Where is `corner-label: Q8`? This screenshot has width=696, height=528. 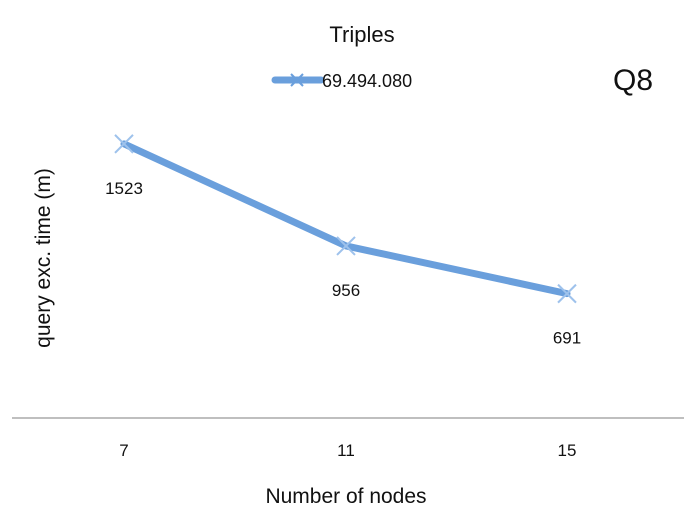
corner-label: Q8 is located at coordinates (633, 80).